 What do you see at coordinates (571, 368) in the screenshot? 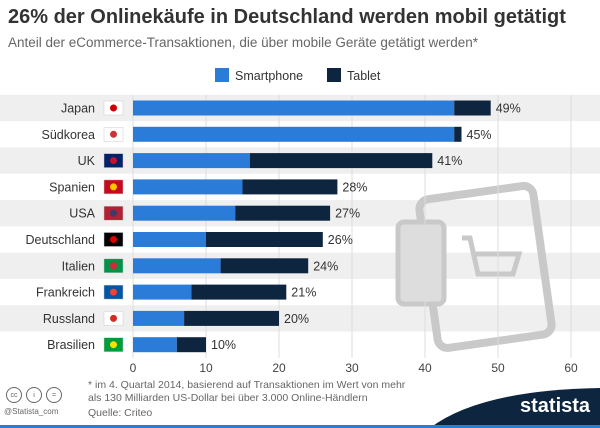
I see `x-tick-label: 60` at bounding box center [571, 368].